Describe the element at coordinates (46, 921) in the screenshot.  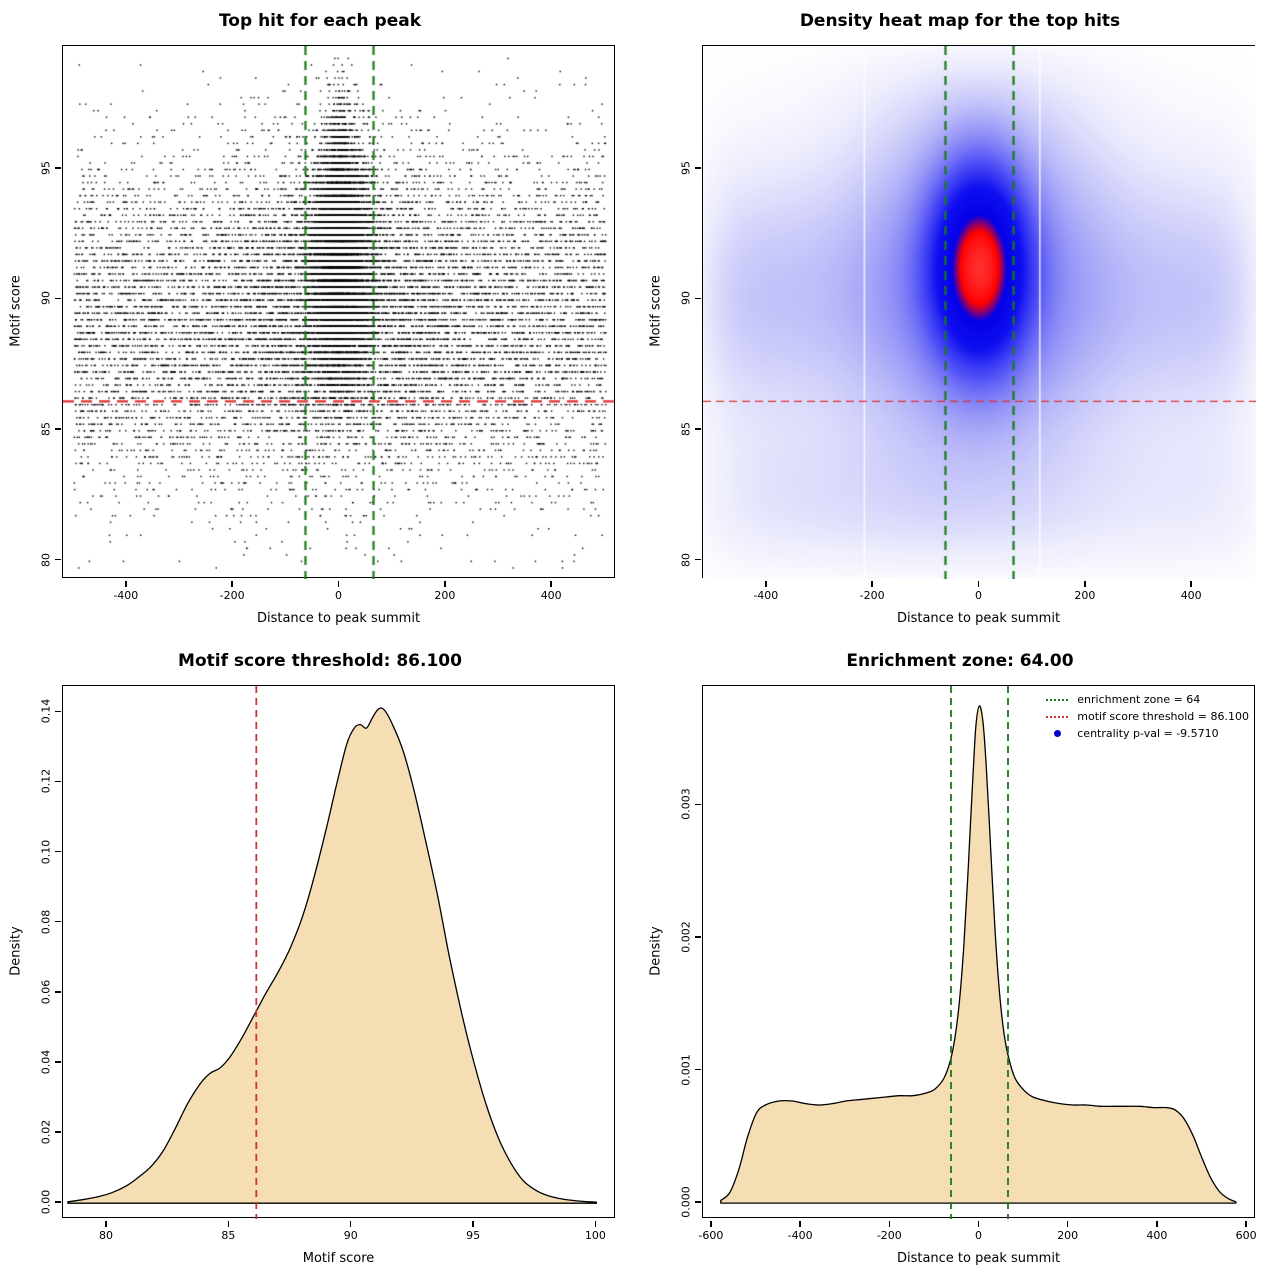
I see `y-tick-label: 0.08` at that location.